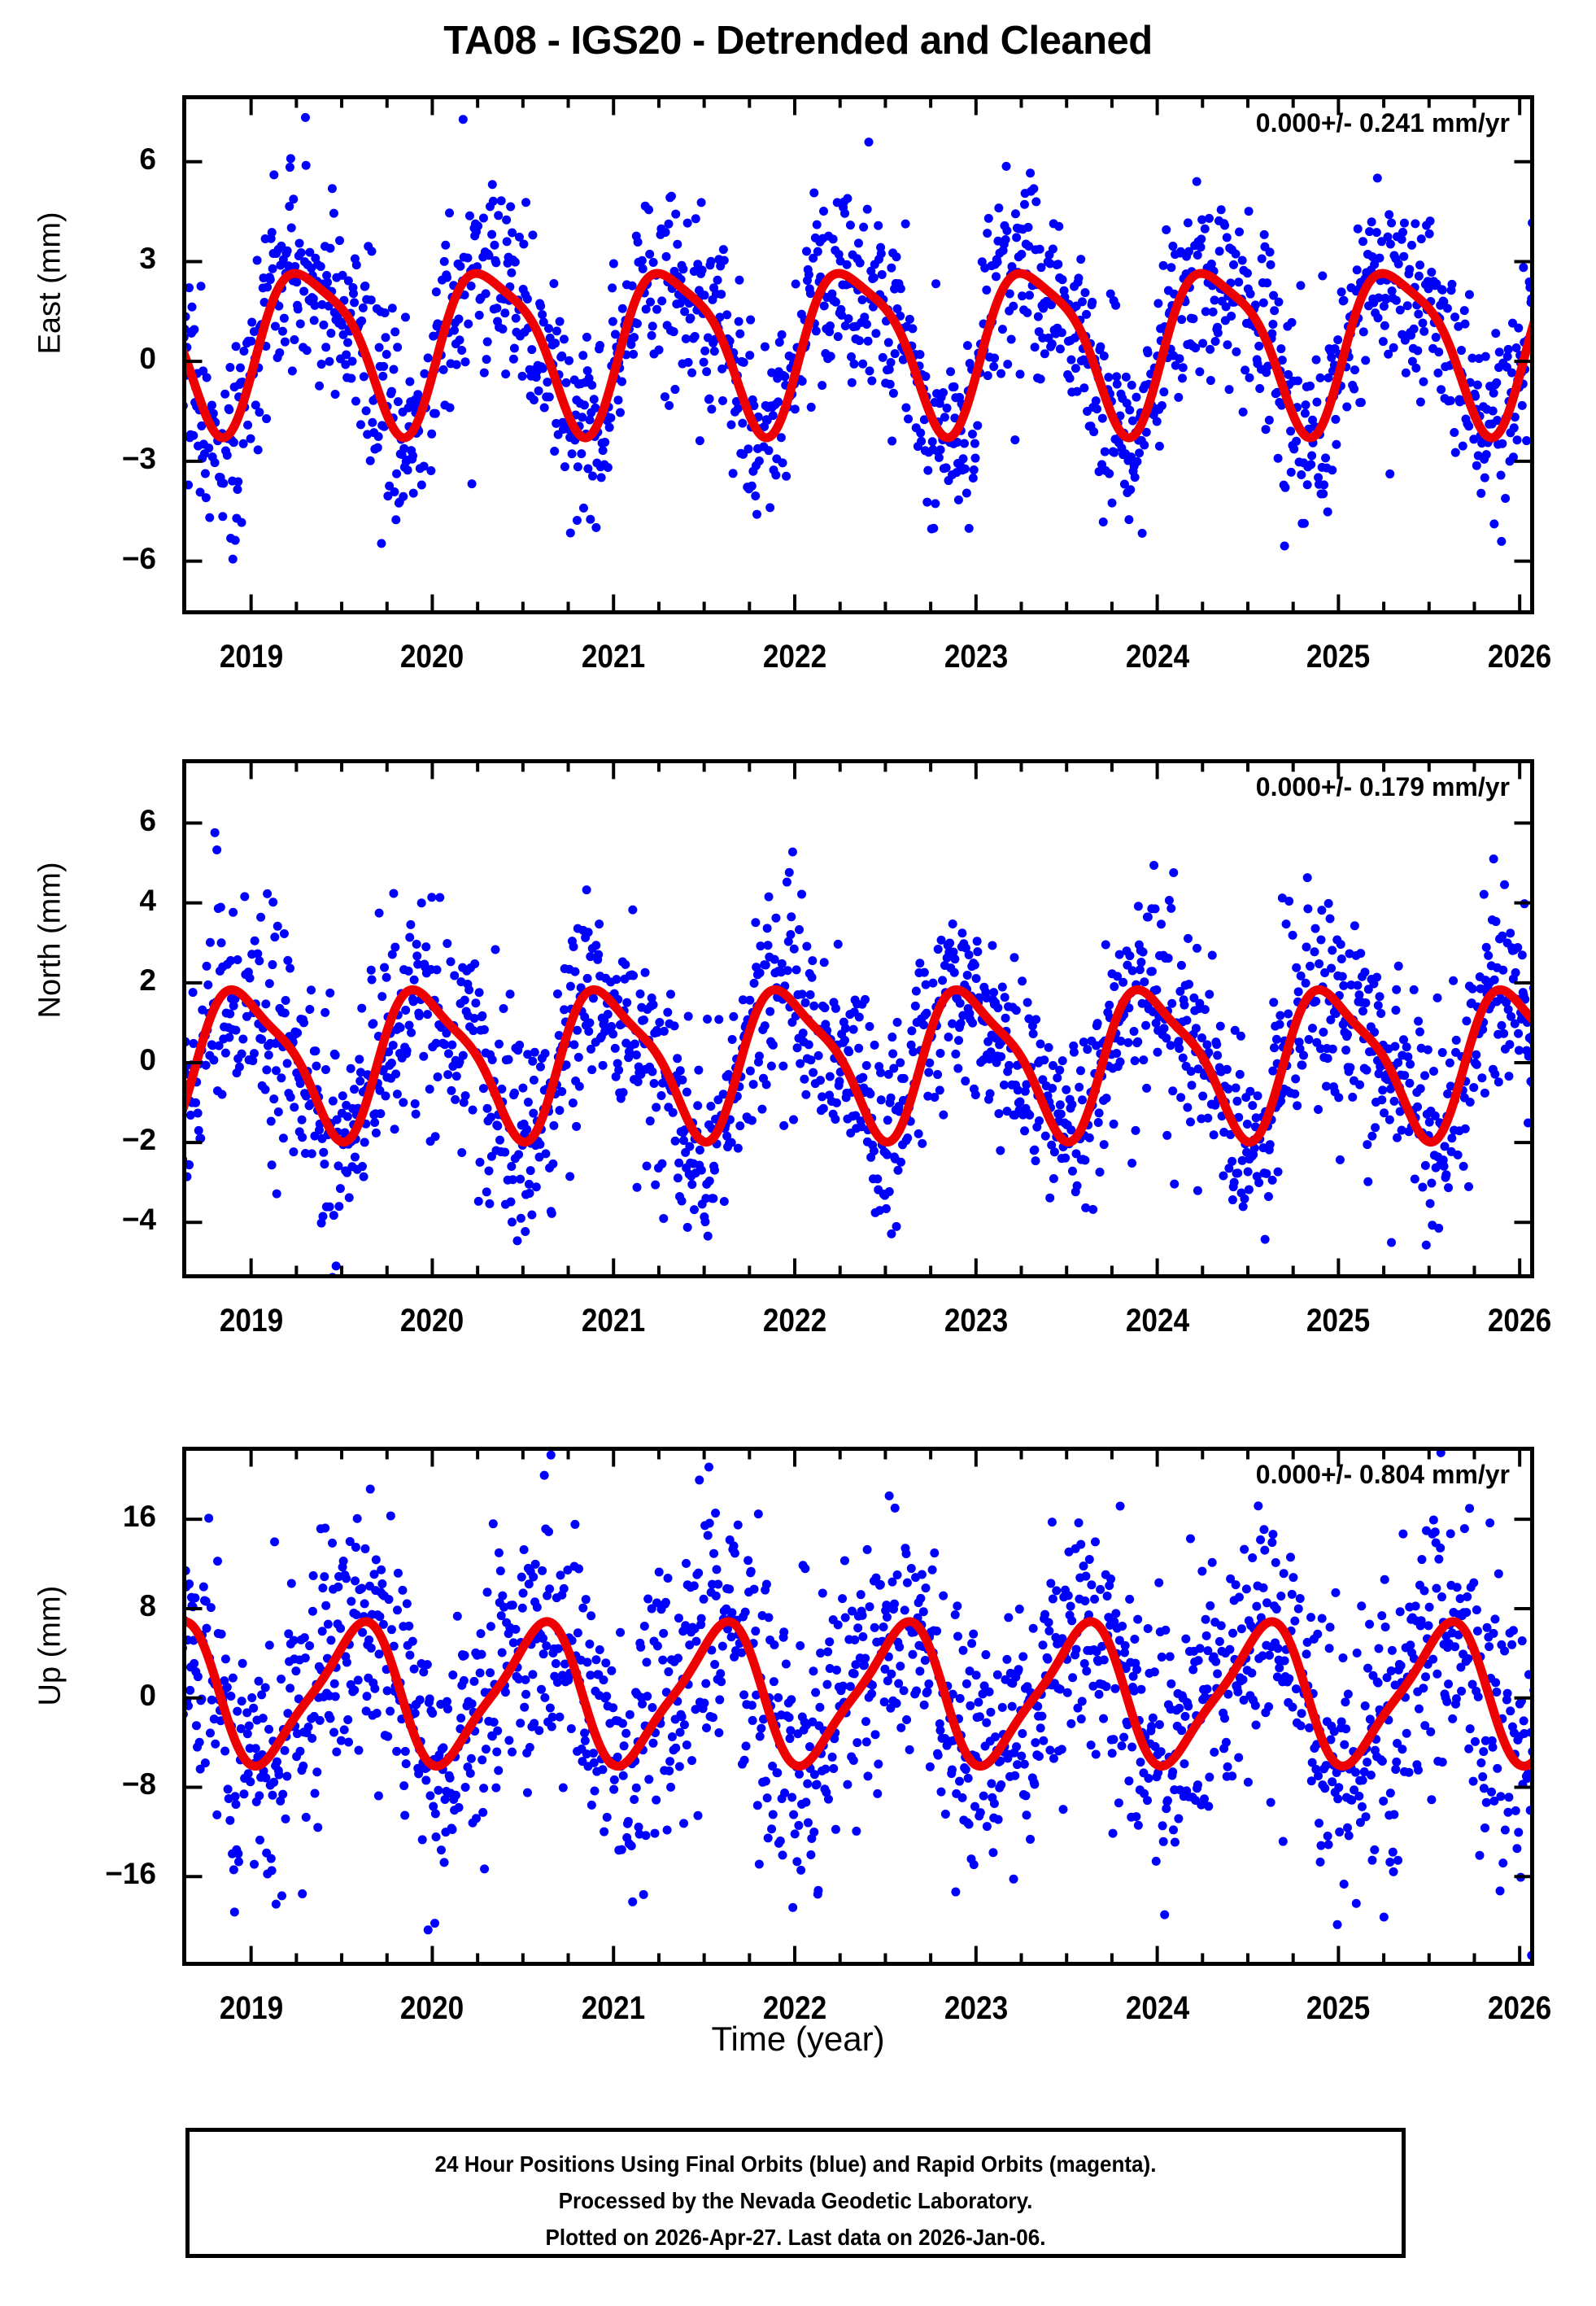  Describe the element at coordinates (147, 820) in the screenshot. I see `ytick-label-north: 6` at that location.